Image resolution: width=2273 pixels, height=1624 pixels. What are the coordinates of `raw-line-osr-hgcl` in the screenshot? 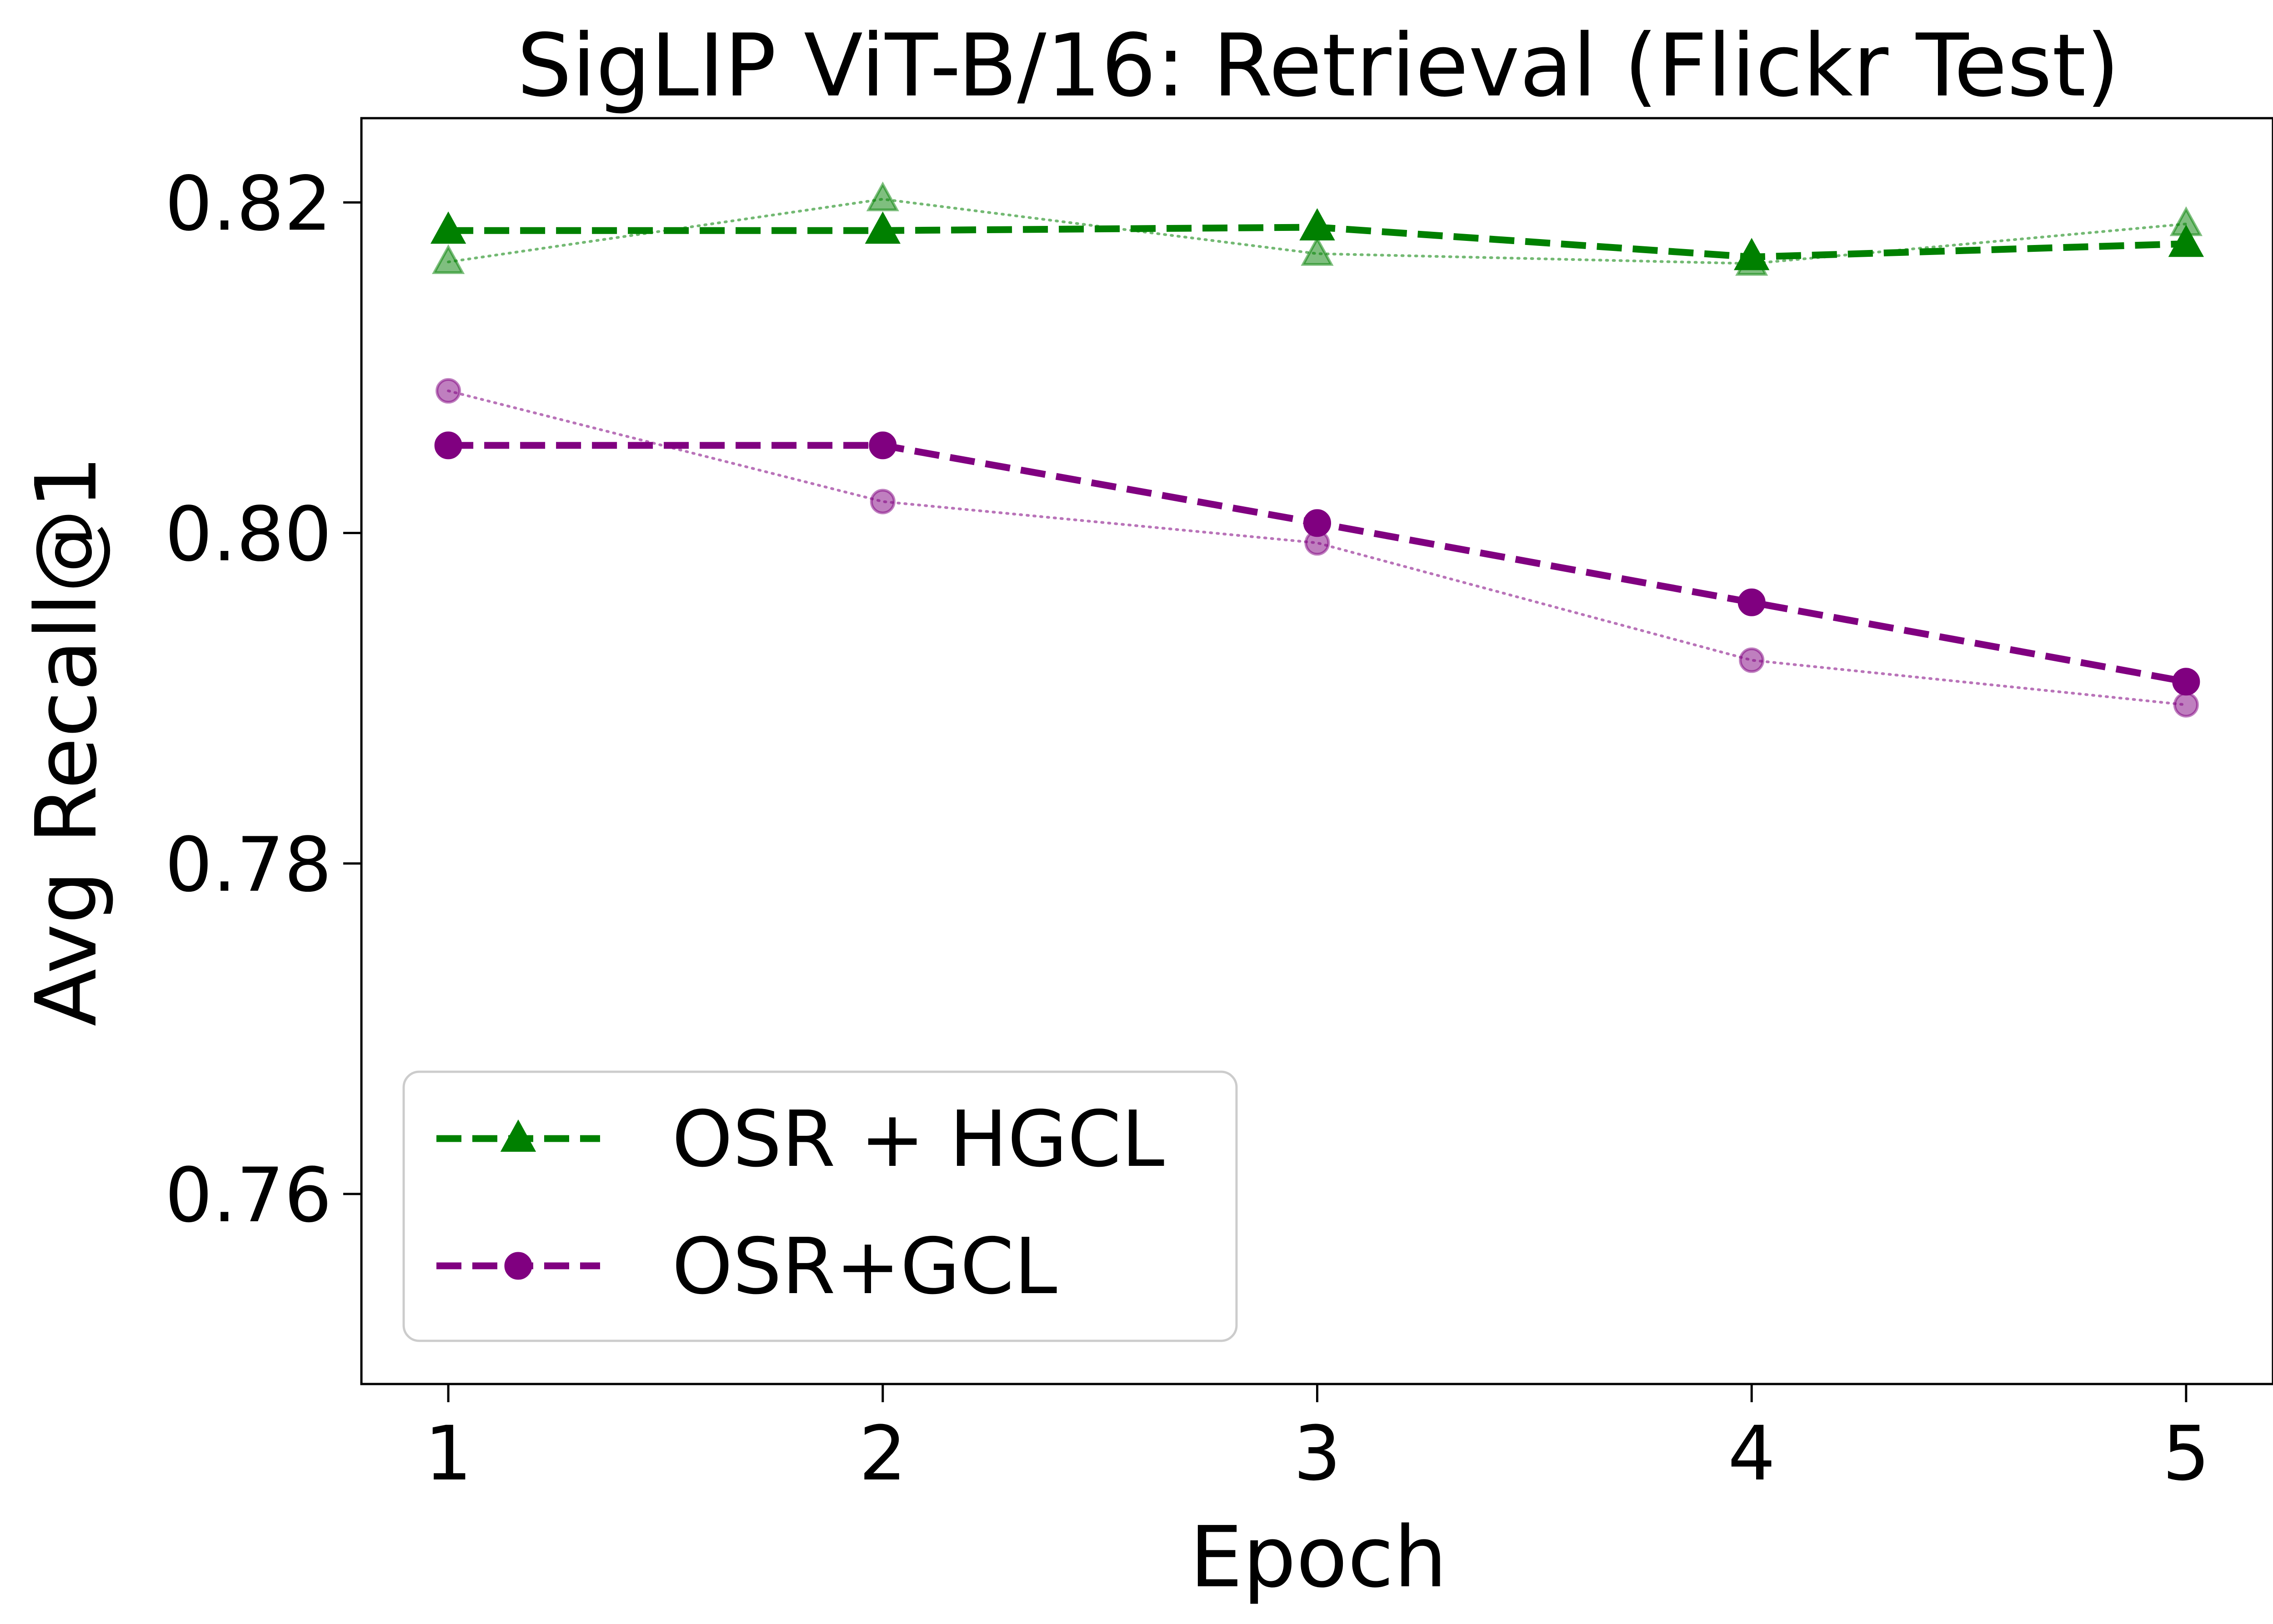 It's located at (1317, 231).